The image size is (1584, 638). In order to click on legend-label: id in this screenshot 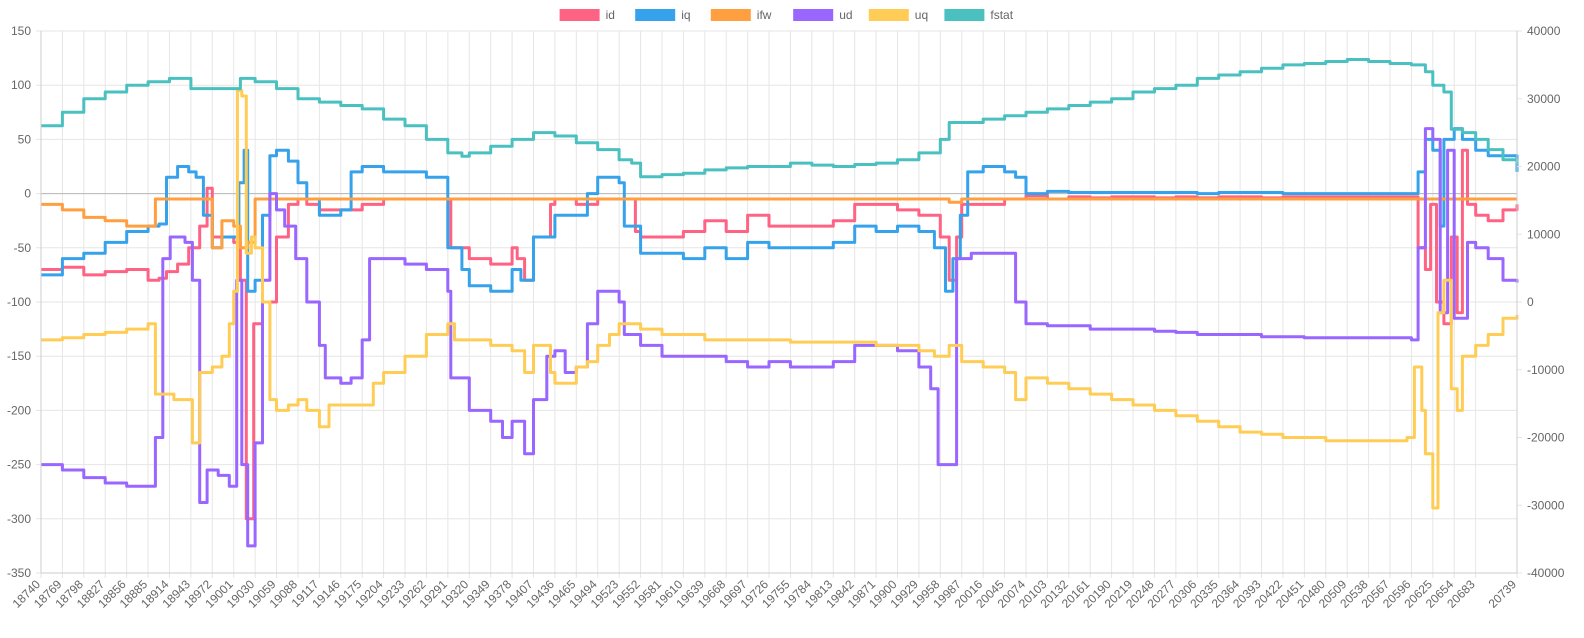, I will do `click(610, 15)`.